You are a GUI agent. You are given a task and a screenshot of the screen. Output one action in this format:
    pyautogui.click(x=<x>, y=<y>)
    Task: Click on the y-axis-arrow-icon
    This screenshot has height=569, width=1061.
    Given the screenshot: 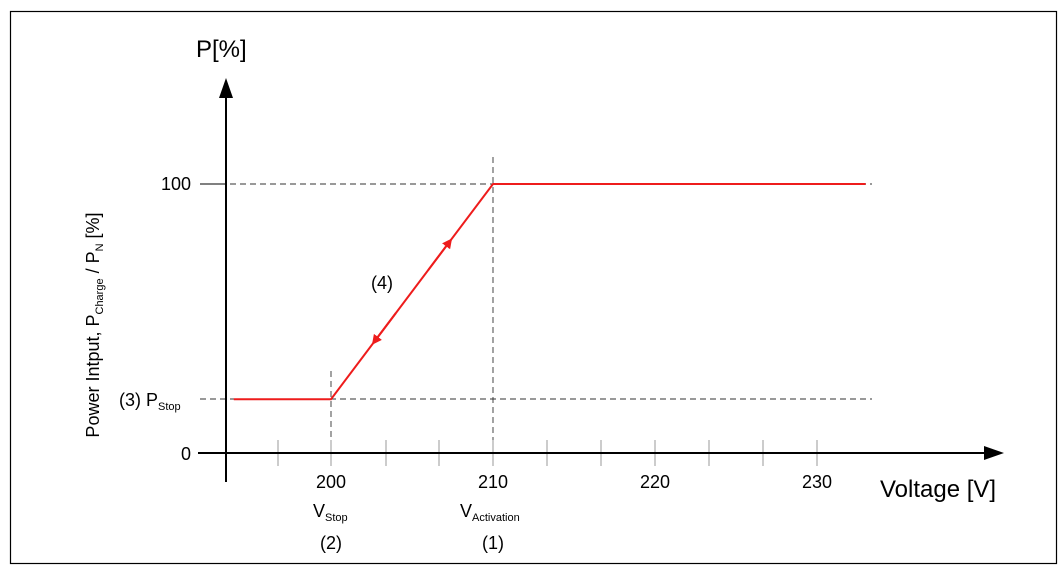 What is the action you would take?
    pyautogui.click(x=226, y=88)
    